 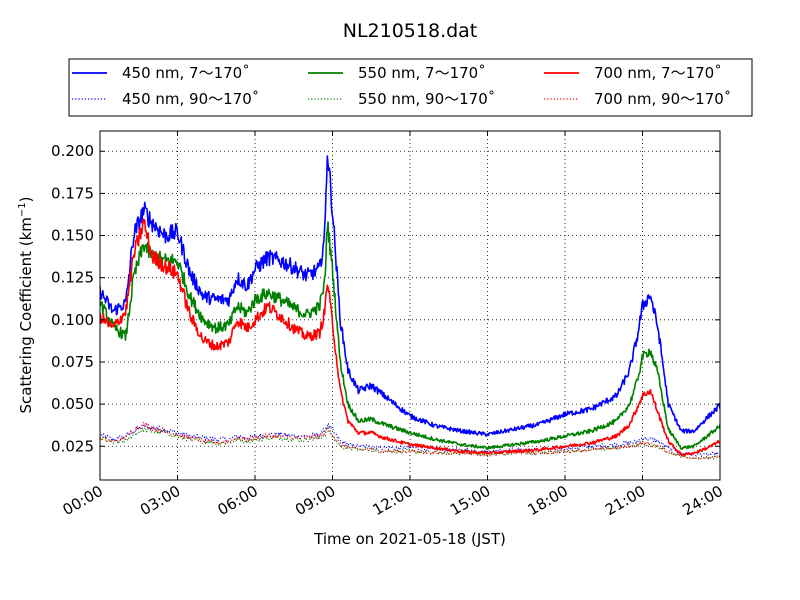 I want to click on x-tick-label: 06:00, so click(x=238, y=500).